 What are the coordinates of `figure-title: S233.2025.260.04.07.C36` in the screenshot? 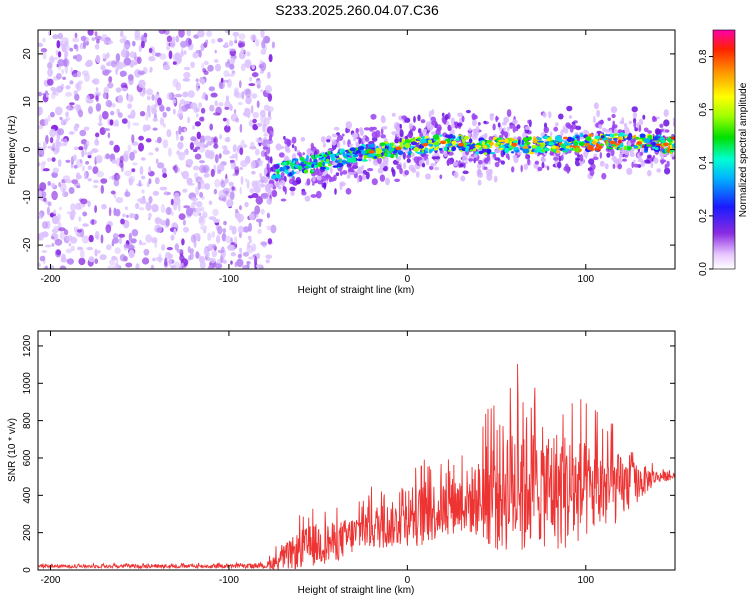 It's located at (357, 10).